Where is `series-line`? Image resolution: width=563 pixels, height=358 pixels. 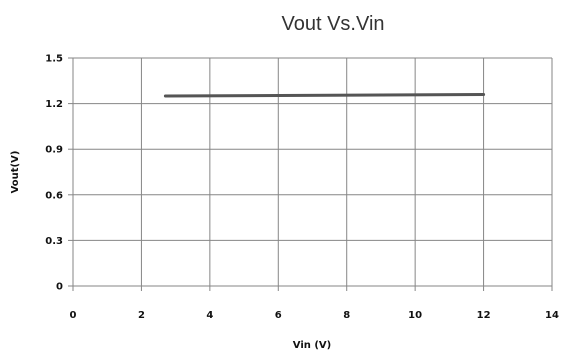
series-line is located at coordinates (324, 95).